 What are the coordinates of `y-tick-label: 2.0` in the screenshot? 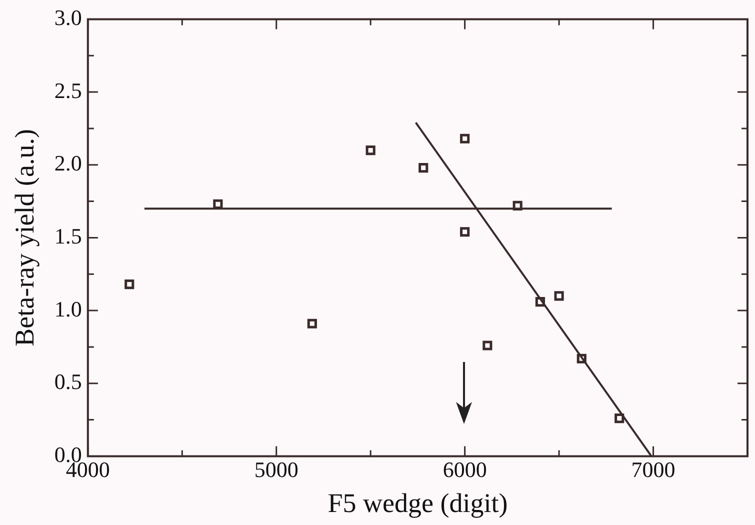 It's located at (68, 163).